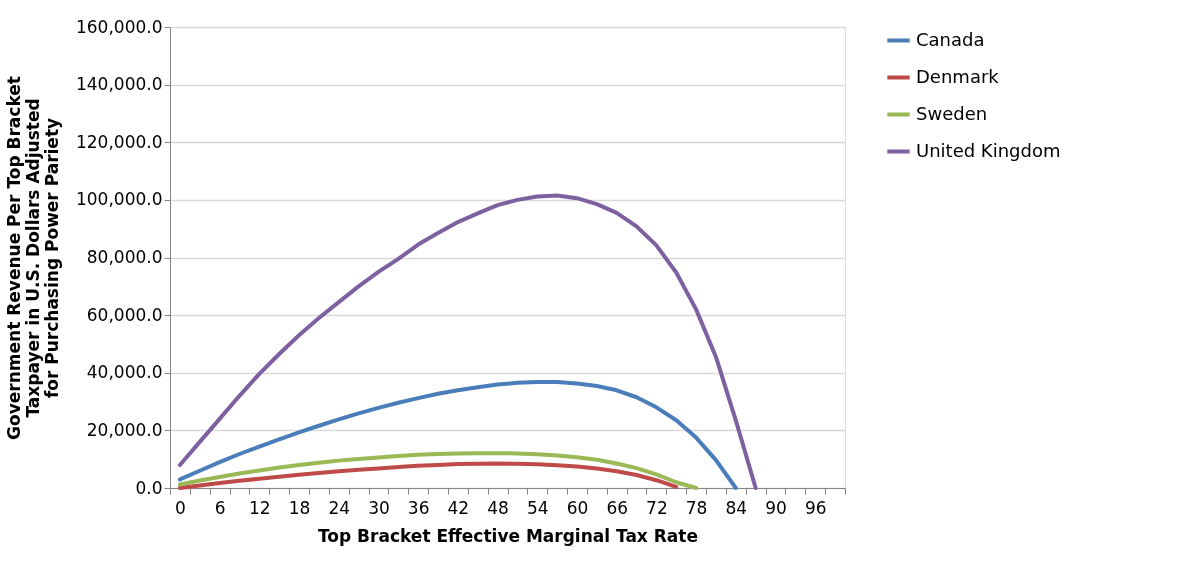 The height and width of the screenshot is (574, 1200). I want to click on x-tick-label: 36, so click(418, 507).